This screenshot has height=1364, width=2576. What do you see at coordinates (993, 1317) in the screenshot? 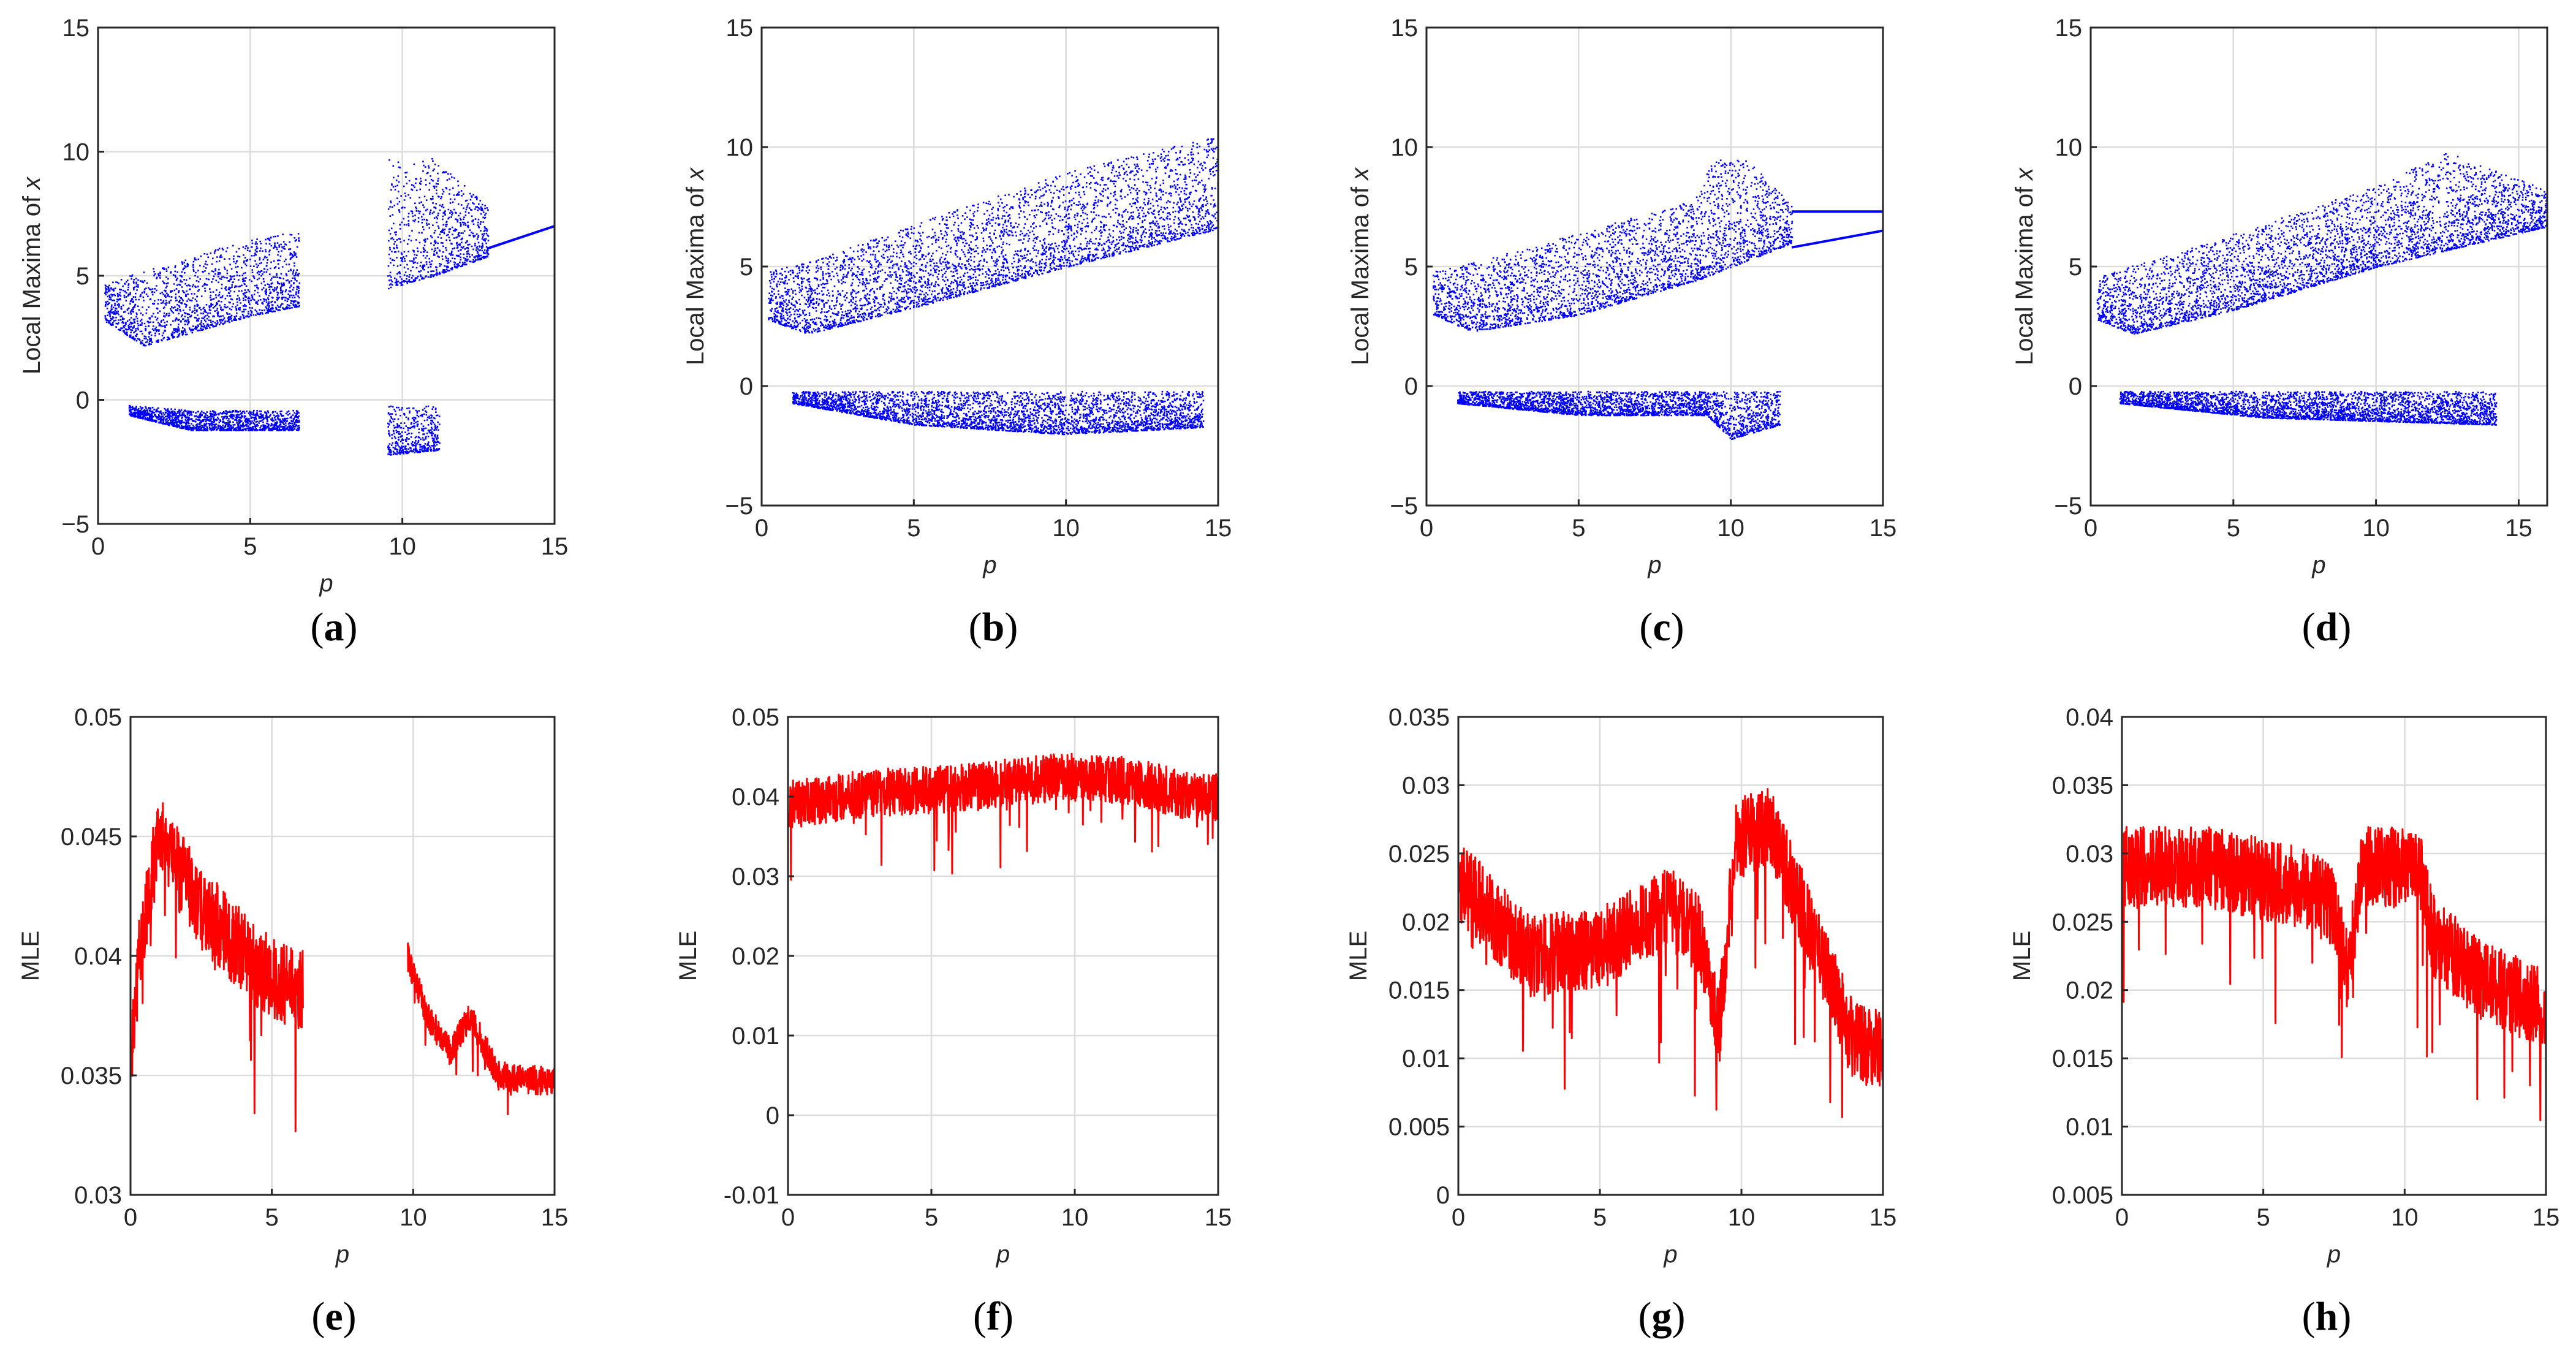
I see `subfigure-label-f: (f)` at bounding box center [993, 1317].